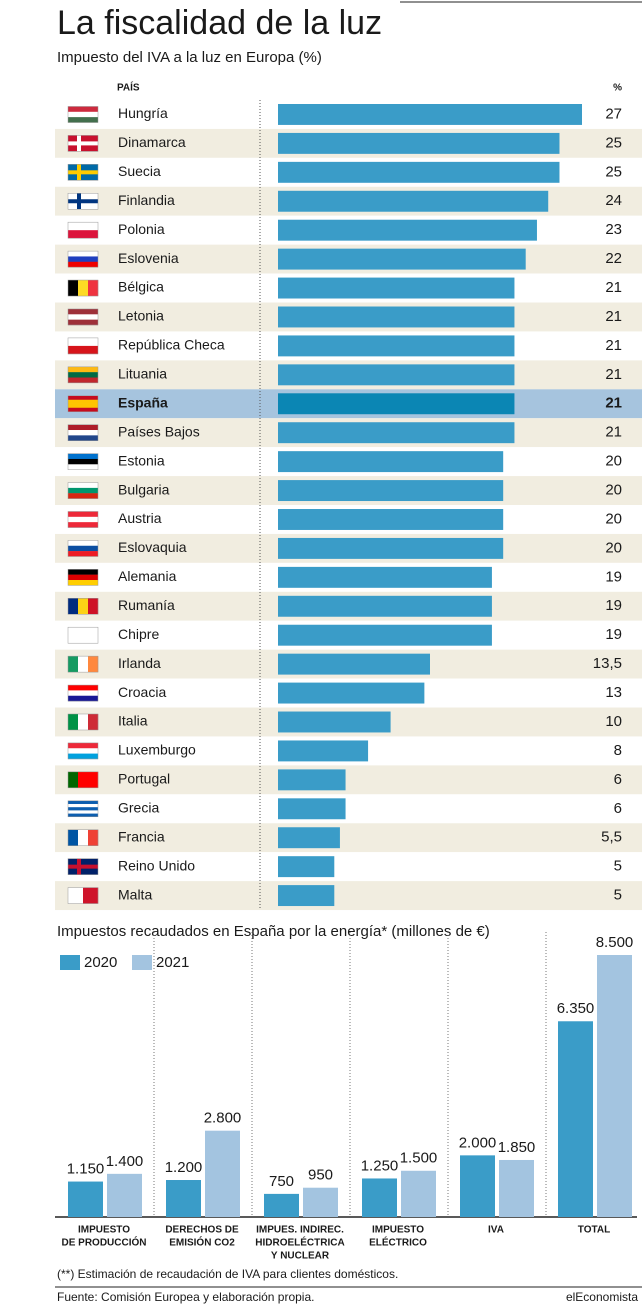  I want to click on category-label: ELÉCTRICO, so click(398, 1242).